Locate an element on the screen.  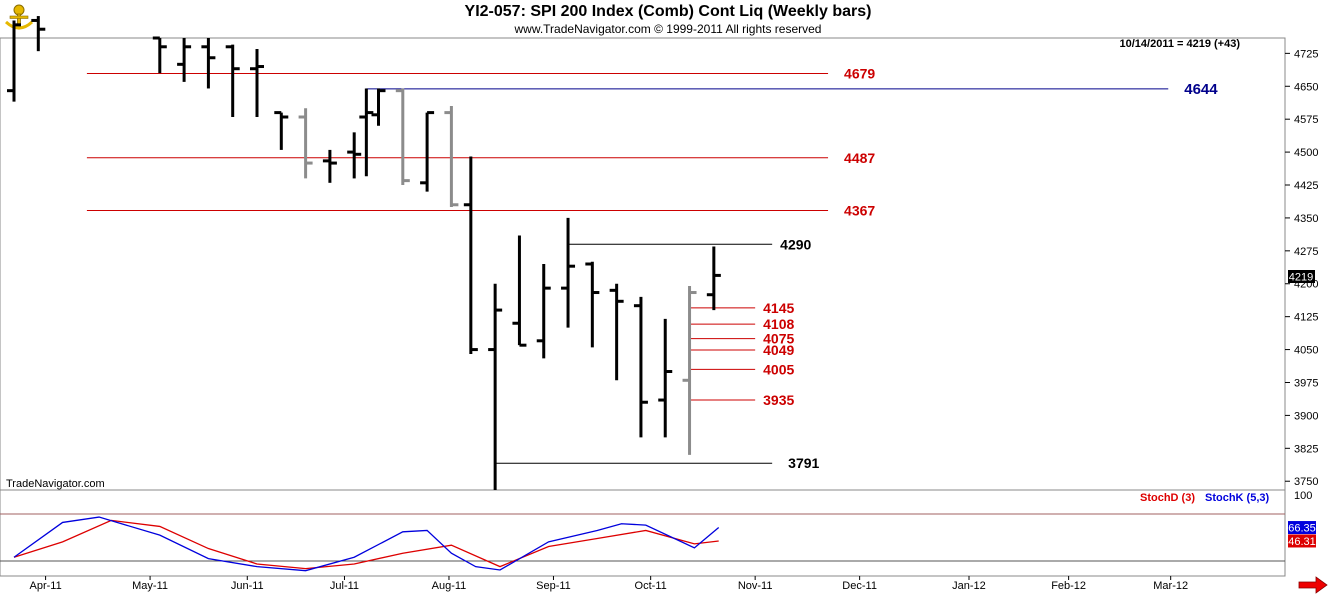
y-tick-label: 3975 is located at coordinates (1306, 383).